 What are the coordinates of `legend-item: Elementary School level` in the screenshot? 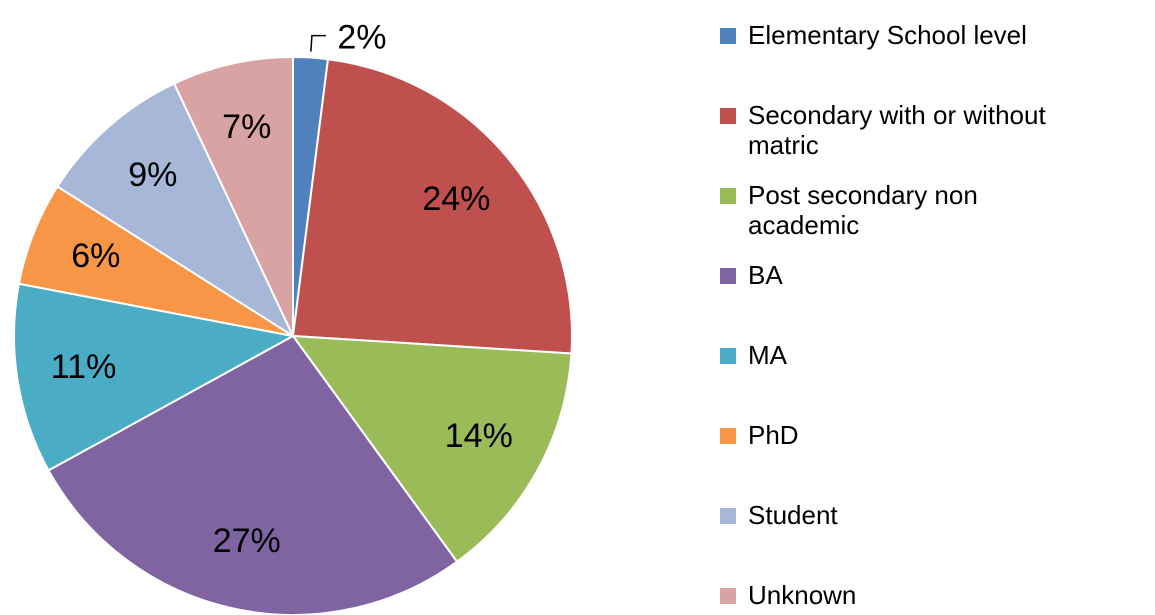 It's located at (900, 35).